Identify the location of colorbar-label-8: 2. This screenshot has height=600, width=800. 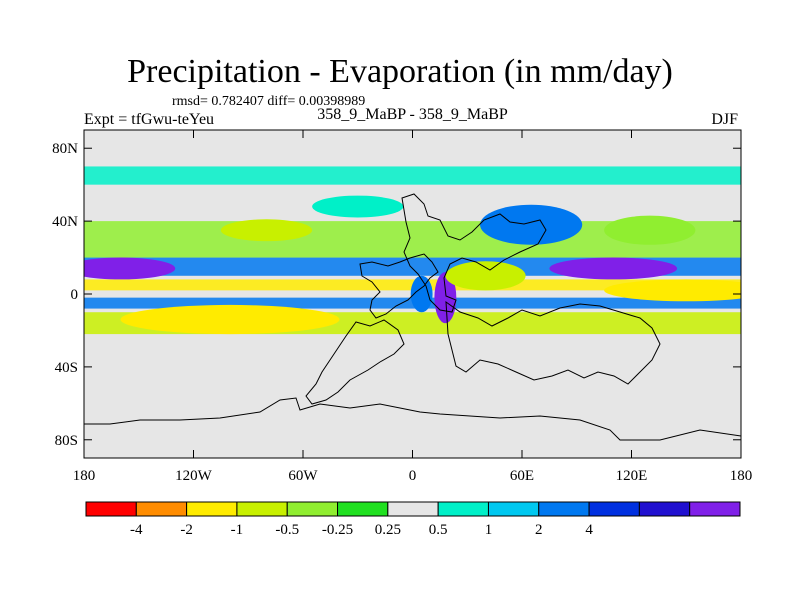
(539, 530).